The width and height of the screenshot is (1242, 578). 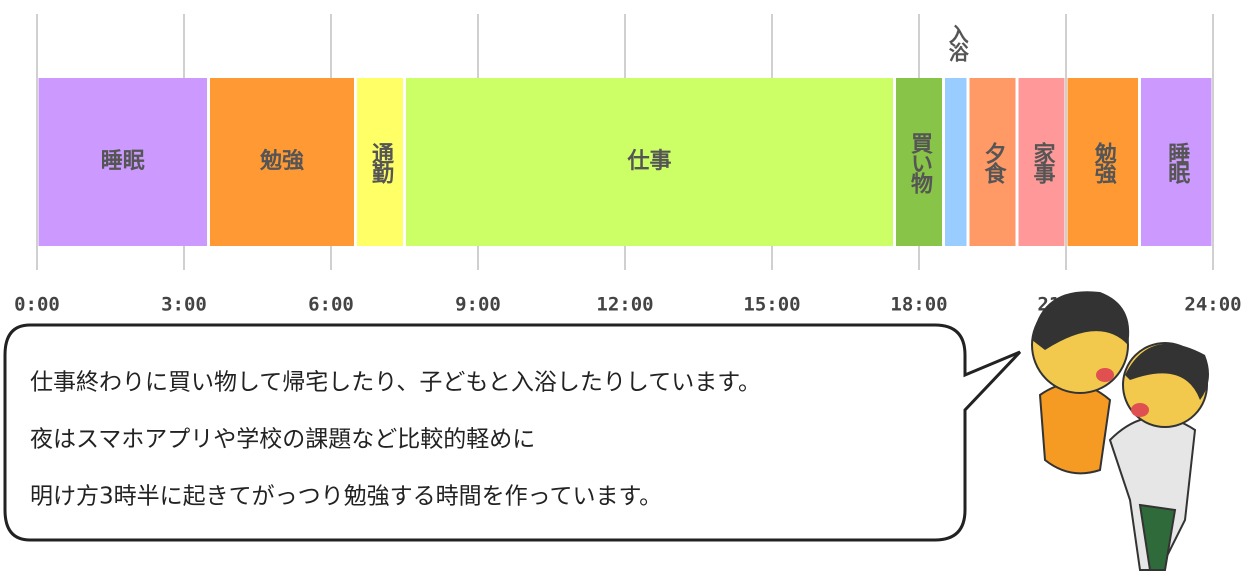 I want to click on segment-label: 家事, so click(x=1043, y=162).